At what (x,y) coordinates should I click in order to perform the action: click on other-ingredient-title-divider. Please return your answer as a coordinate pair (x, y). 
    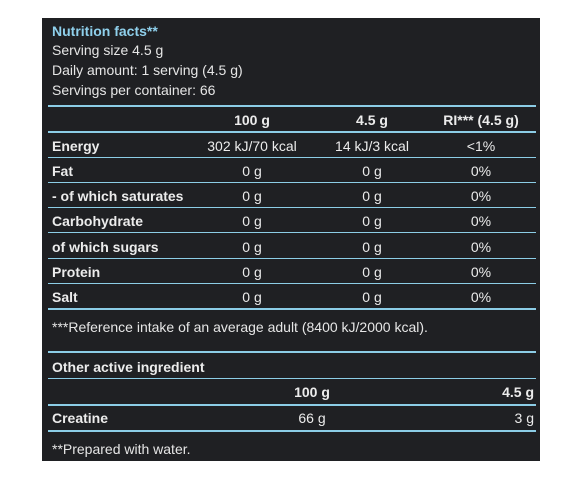
    Looking at the image, I should click on (292, 378).